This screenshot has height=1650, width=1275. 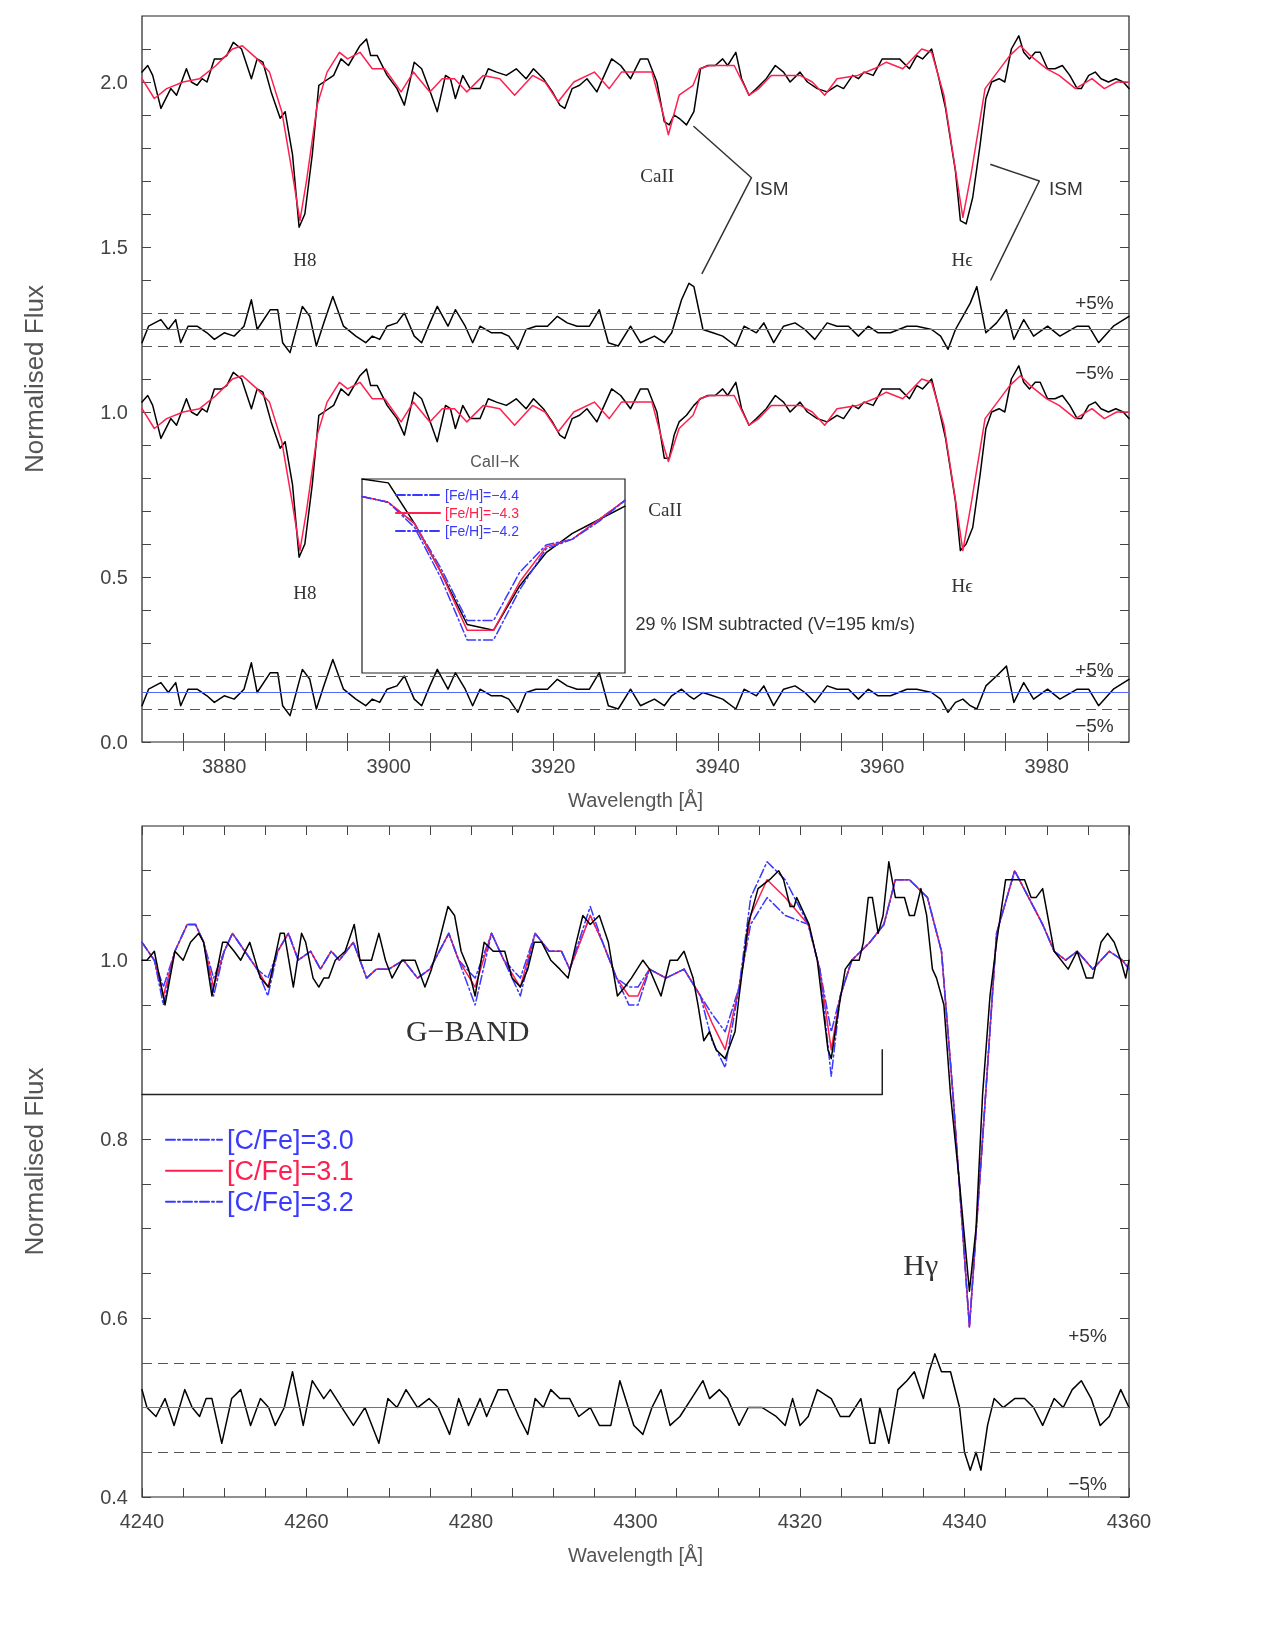 What do you see at coordinates (142, 1521) in the screenshot?
I see `x-tick-label: 4240` at bounding box center [142, 1521].